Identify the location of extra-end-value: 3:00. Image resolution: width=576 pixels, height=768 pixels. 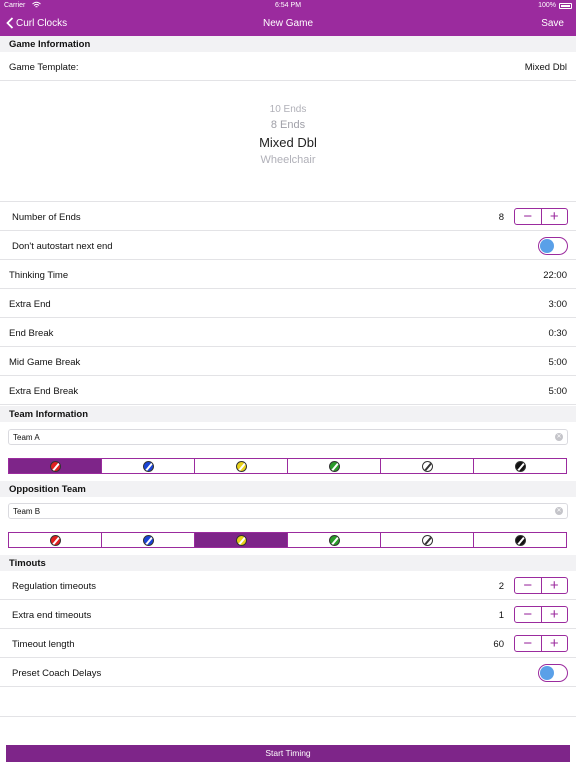
(558, 304).